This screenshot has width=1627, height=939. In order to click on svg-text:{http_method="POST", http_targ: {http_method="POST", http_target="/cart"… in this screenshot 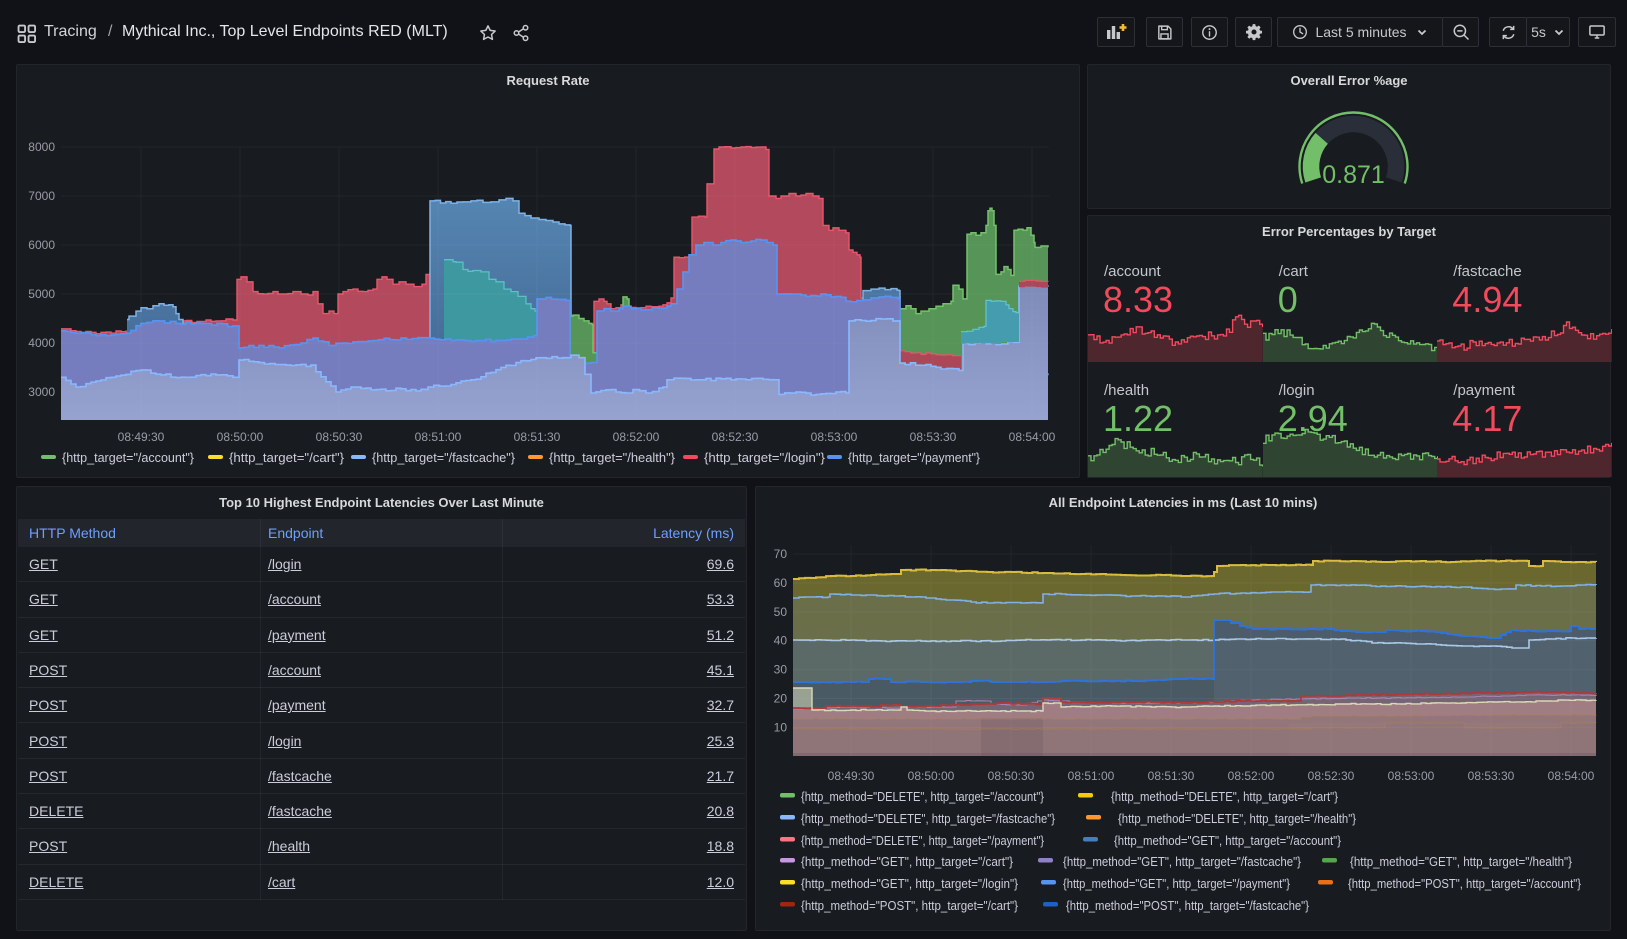, I will do `click(909, 906)`.